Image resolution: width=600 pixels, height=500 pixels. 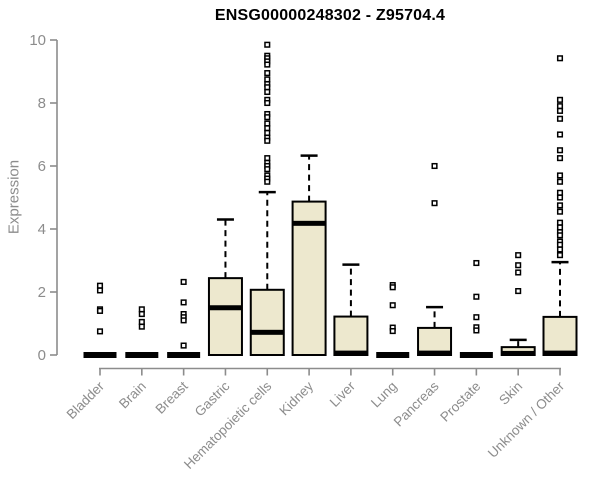 I want to click on box-group-breast, so click(x=184, y=318).